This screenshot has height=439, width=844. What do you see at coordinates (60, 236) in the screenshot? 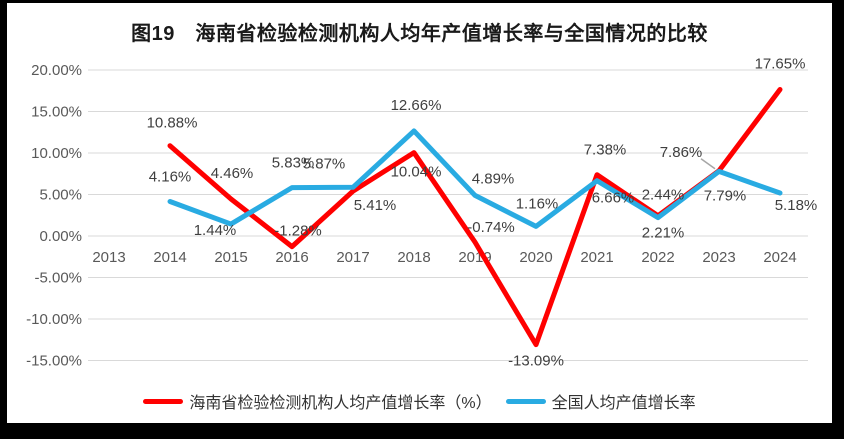
I see `y-tick-label: 0.00%` at bounding box center [60, 236].